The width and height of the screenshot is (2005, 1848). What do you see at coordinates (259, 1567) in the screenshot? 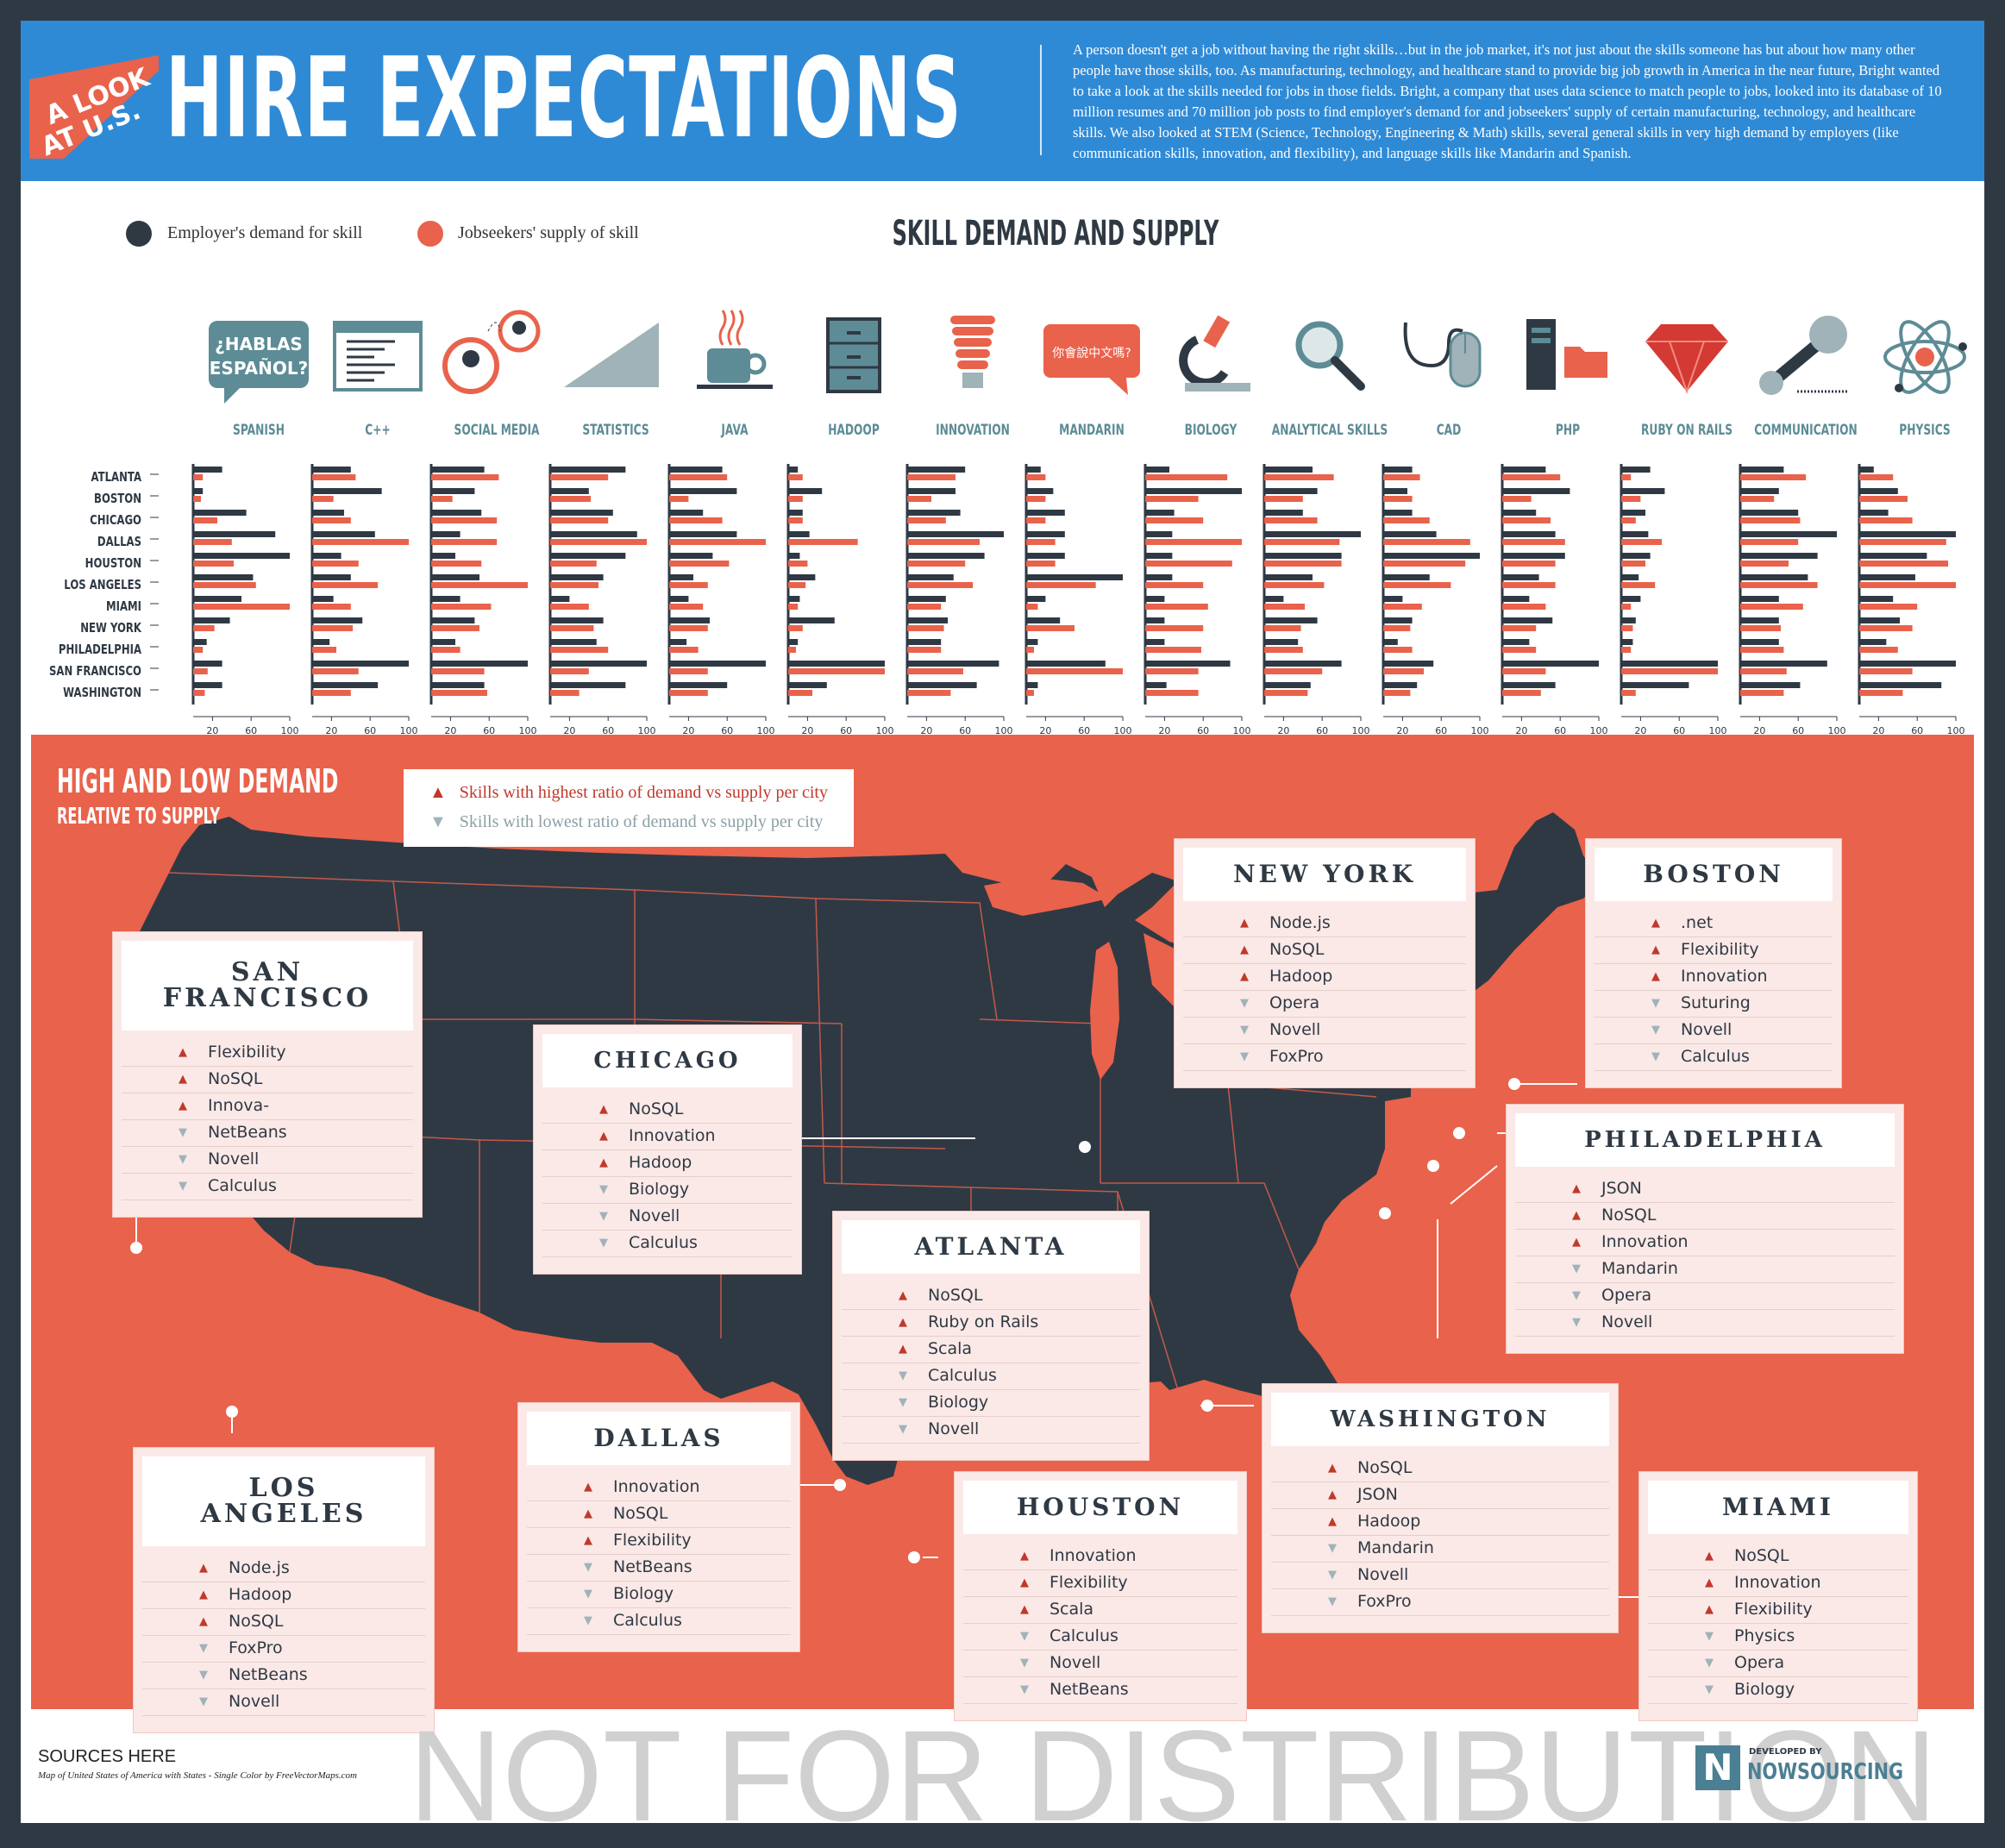
I see `skill-label: Node.js` at bounding box center [259, 1567].